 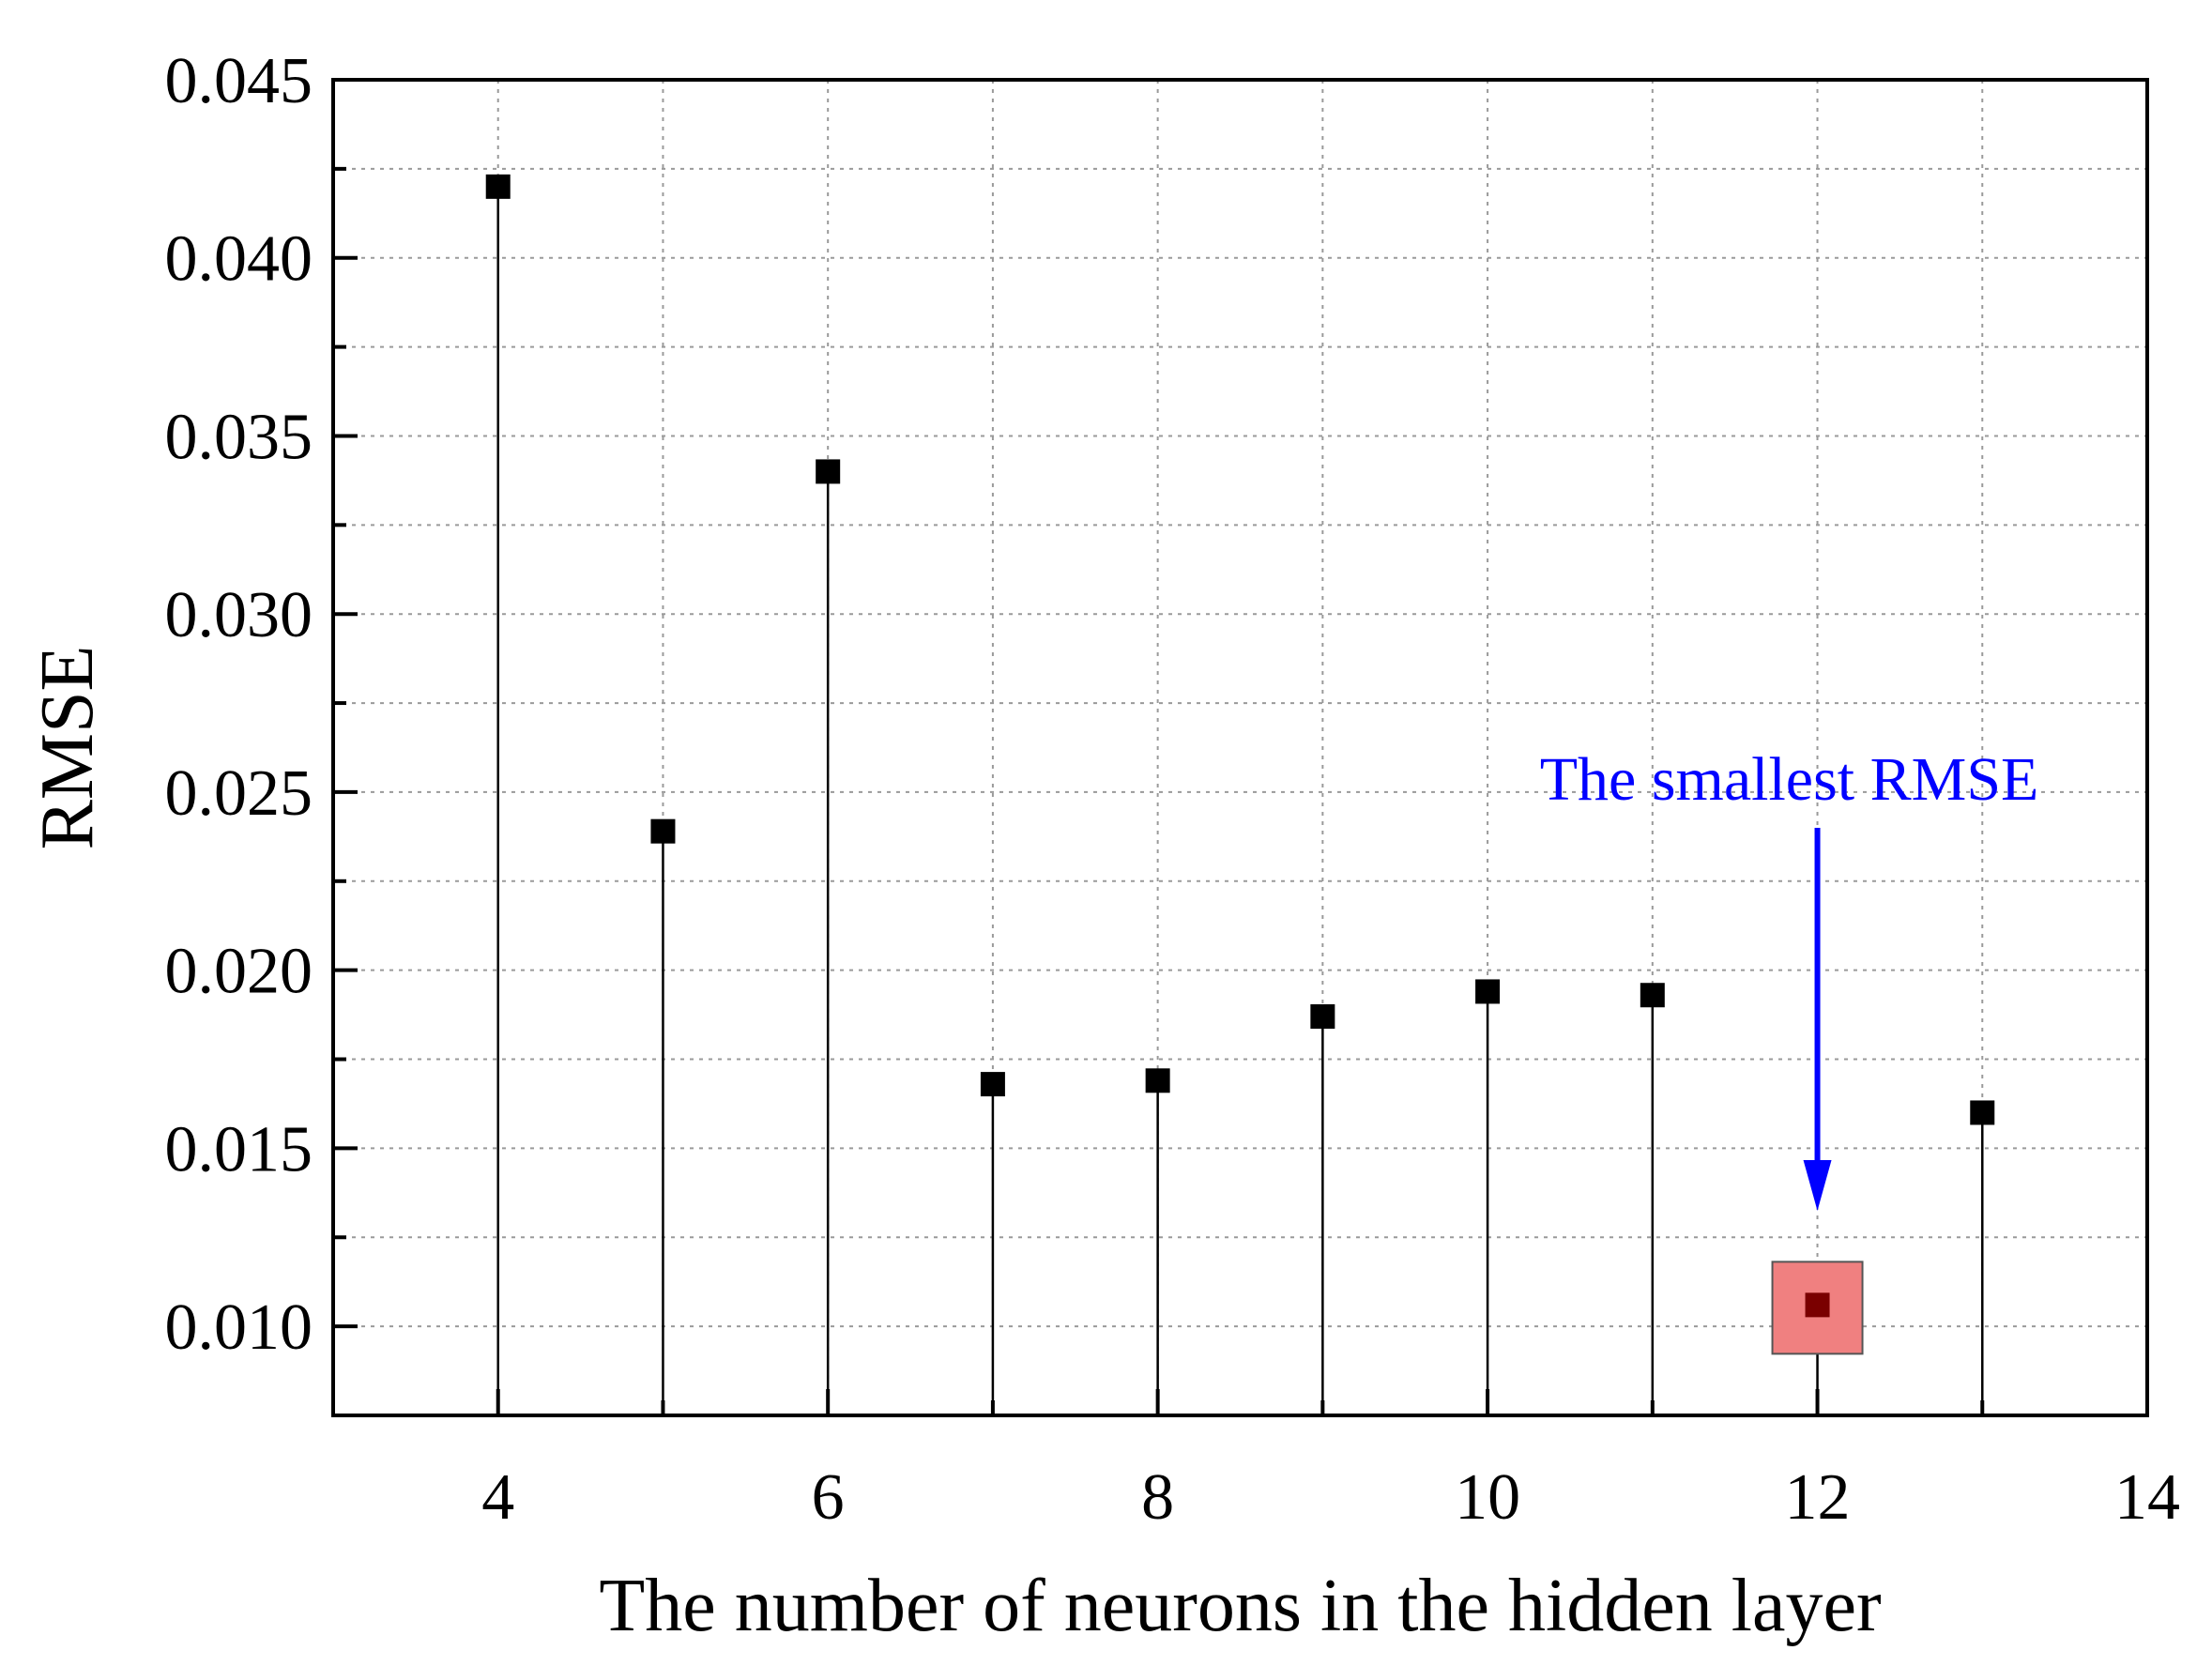 I want to click on x-tick-label: 8, so click(x=1157, y=1497).